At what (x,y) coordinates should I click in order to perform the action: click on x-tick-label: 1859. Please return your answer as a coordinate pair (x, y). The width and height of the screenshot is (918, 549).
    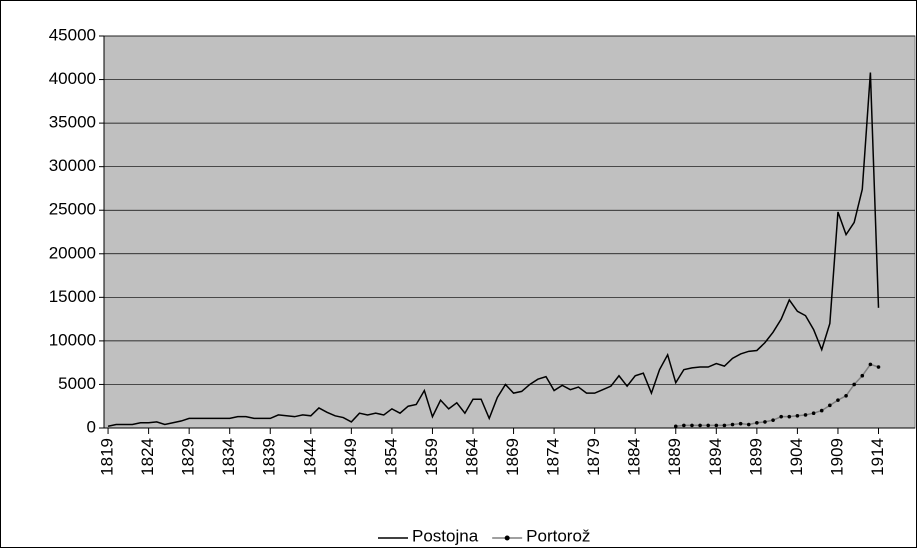
    Looking at the image, I should click on (431, 457).